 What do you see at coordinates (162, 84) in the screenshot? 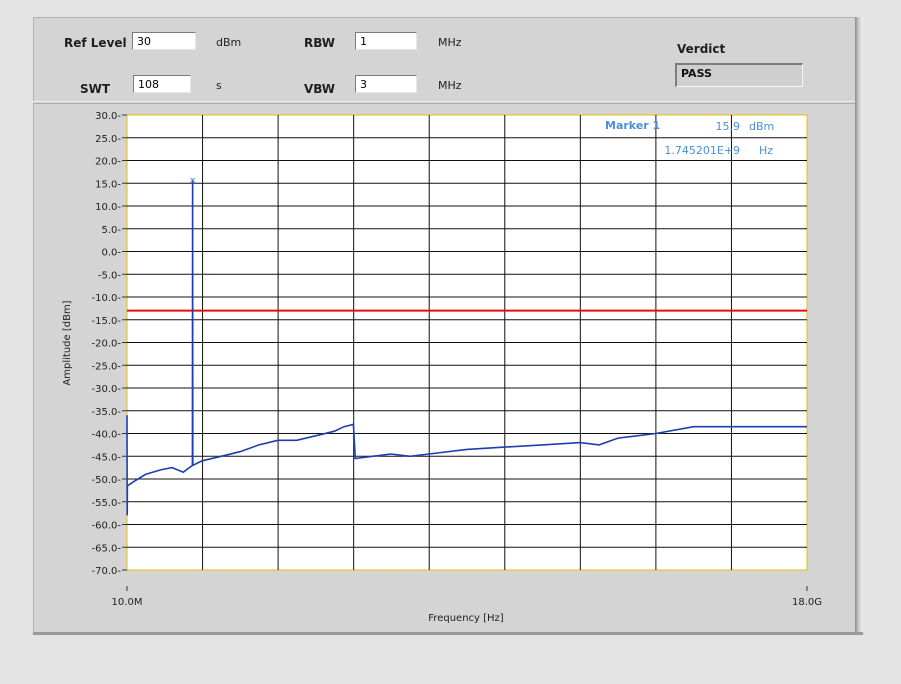
I see `swt-input: 108` at bounding box center [162, 84].